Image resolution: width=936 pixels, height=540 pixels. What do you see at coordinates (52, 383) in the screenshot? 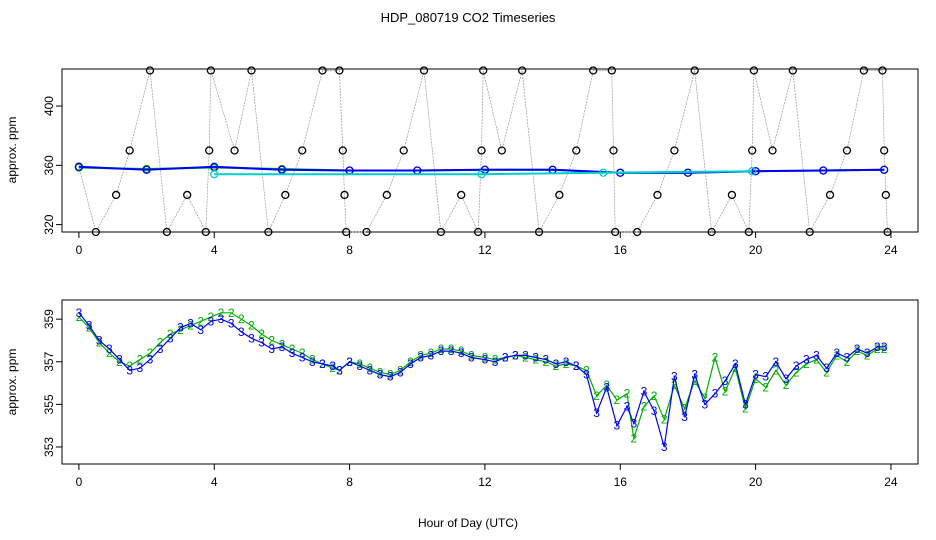
I see `bottom-y-axis: 353 355 357 359` at bounding box center [52, 383].